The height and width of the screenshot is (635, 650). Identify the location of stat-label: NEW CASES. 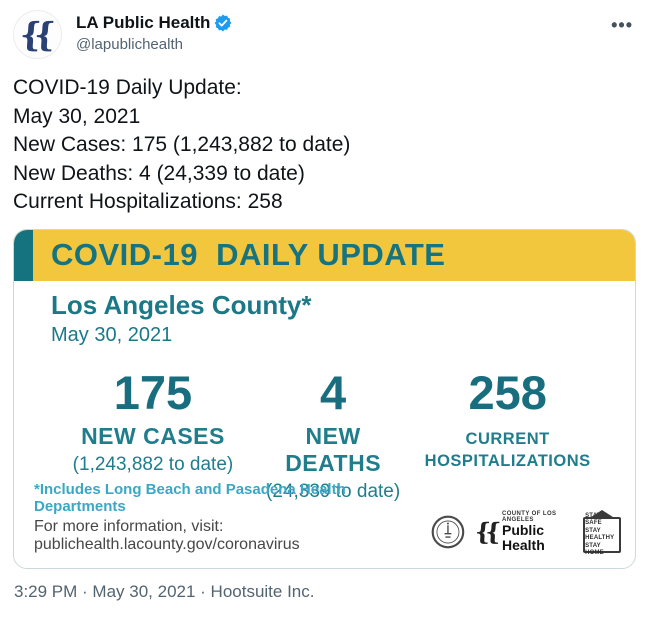
(153, 435).